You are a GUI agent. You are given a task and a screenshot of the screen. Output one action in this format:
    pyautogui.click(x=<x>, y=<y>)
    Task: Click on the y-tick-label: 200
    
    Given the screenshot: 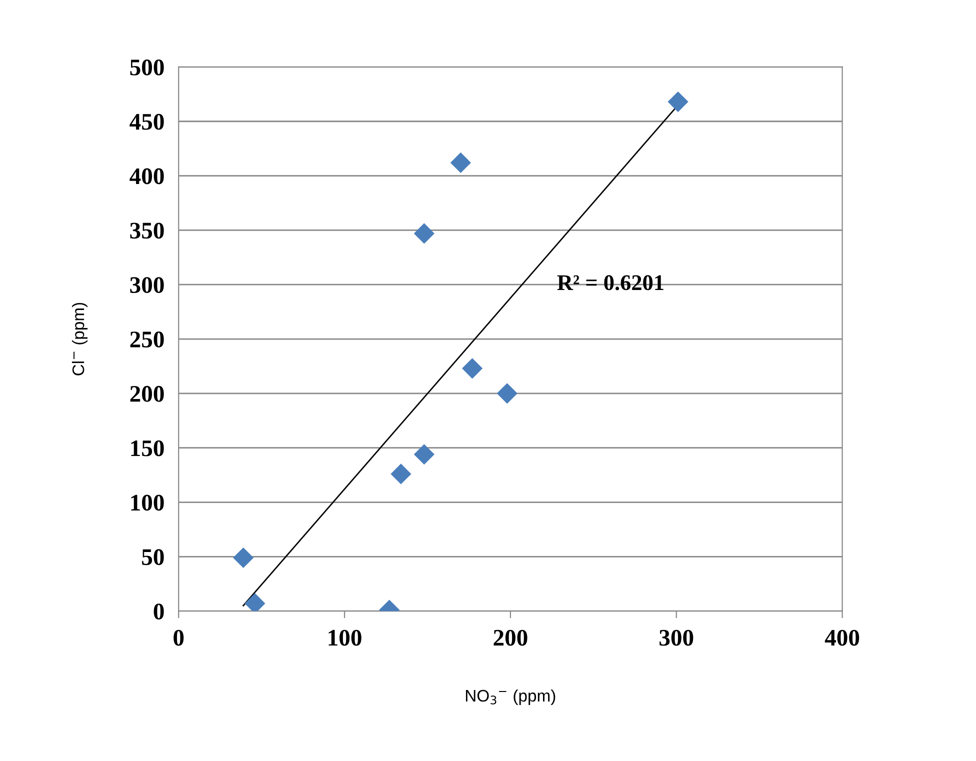 What is the action you would take?
    pyautogui.click(x=147, y=394)
    